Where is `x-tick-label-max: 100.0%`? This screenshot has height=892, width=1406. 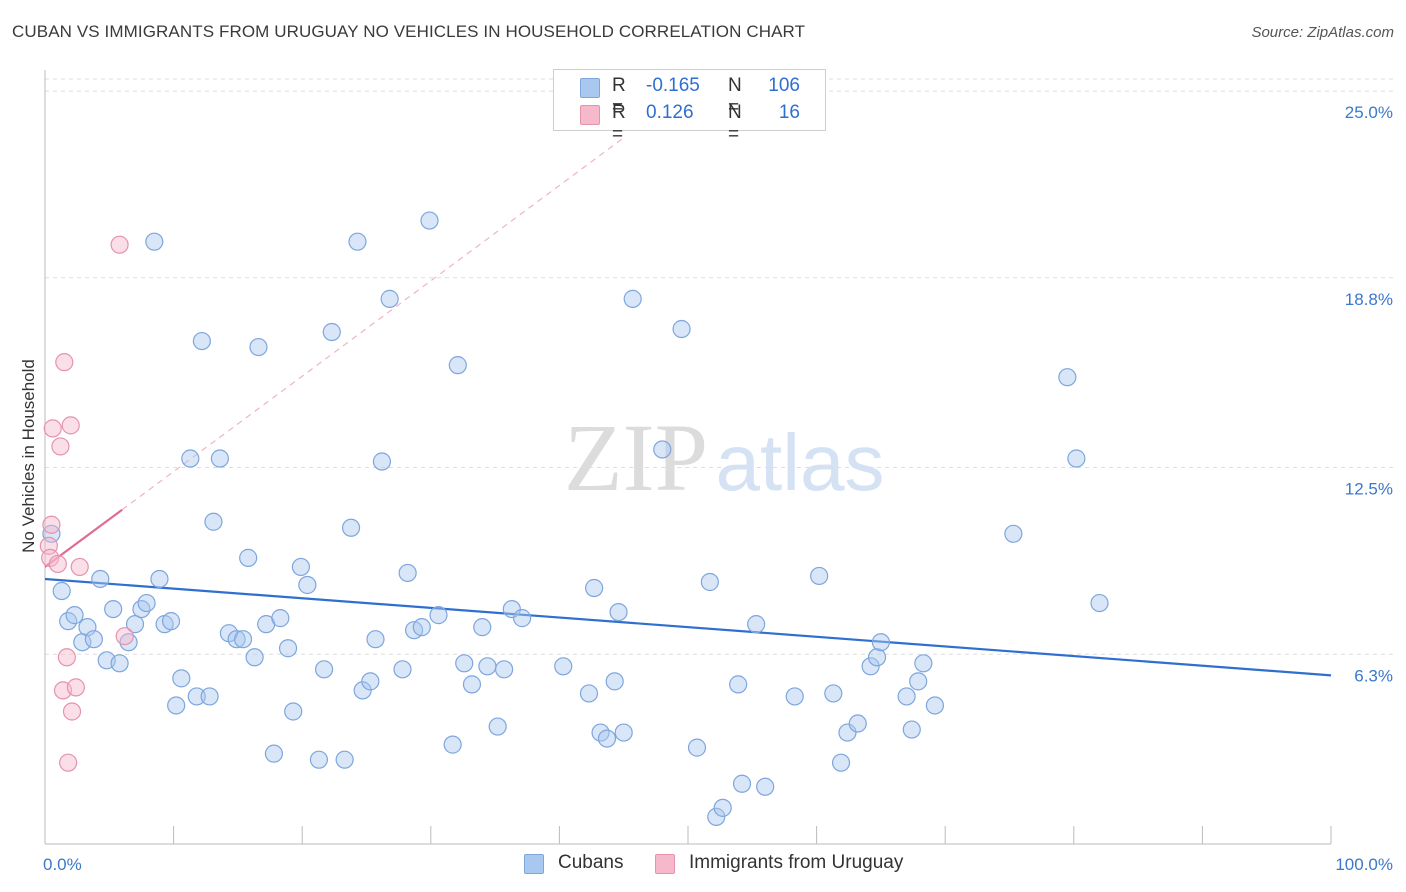
x-tick-label-max: 100.0% is located at coordinates (1364, 864).